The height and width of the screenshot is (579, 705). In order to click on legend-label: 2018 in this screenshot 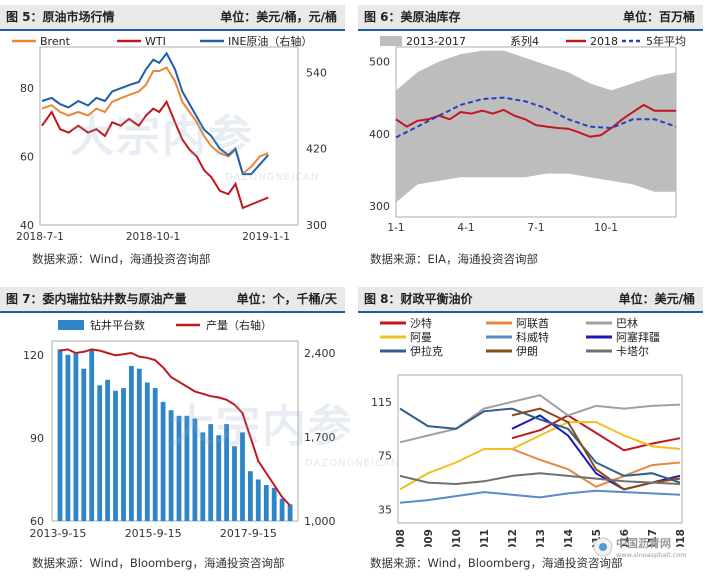, I will do `click(604, 41)`.